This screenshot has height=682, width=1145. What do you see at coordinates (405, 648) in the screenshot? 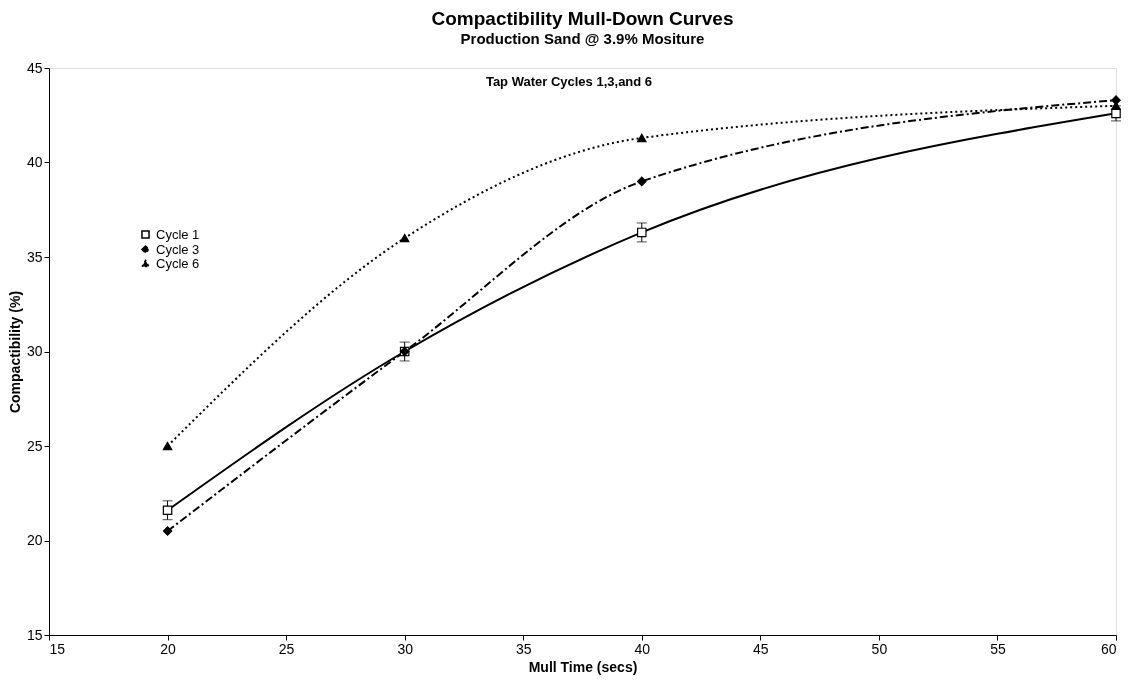
I see `x-tick-label: 30` at bounding box center [405, 648].